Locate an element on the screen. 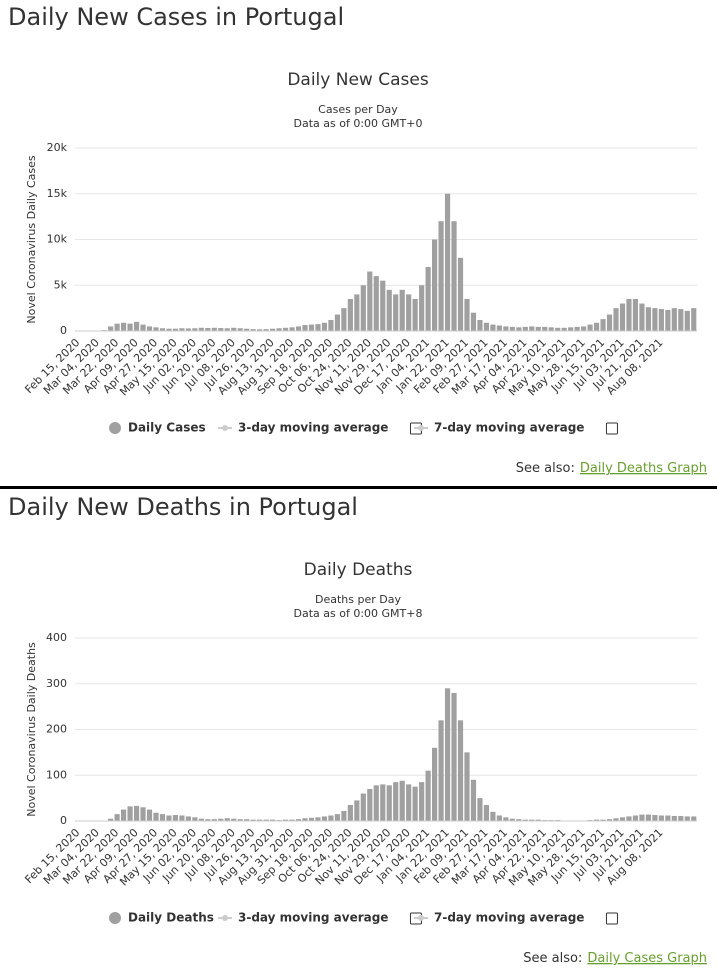 The width and height of the screenshot is (717, 977). y-tick-label: 10k is located at coordinates (57, 239).